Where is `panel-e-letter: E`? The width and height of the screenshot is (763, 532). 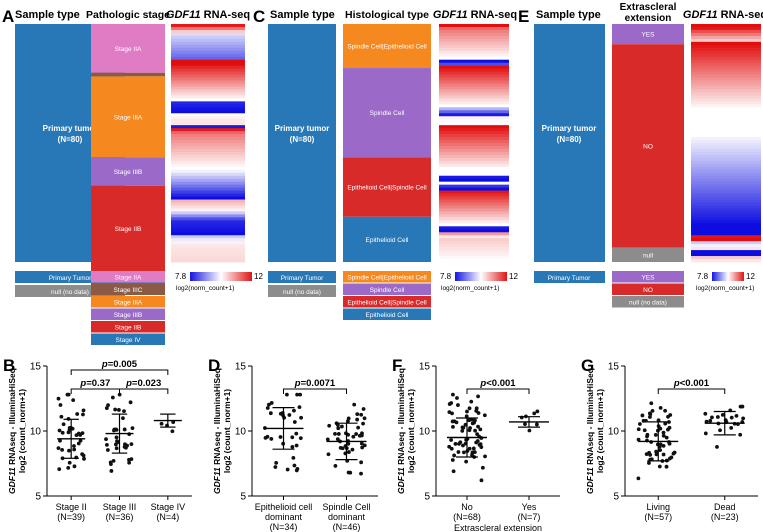 panel-e-letter: E is located at coordinates (523, 16).